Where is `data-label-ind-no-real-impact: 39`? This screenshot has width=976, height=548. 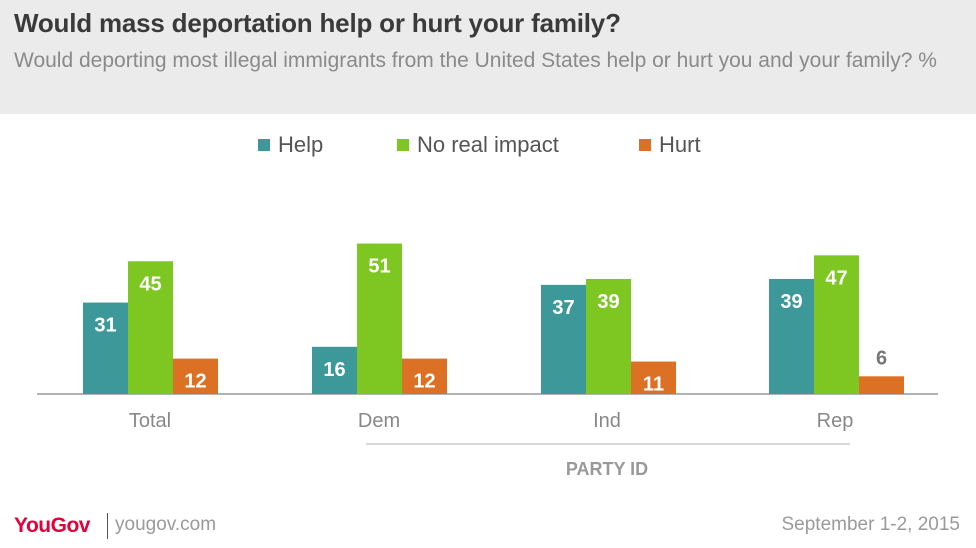
data-label-ind-no-real-impact: 39 is located at coordinates (608, 302).